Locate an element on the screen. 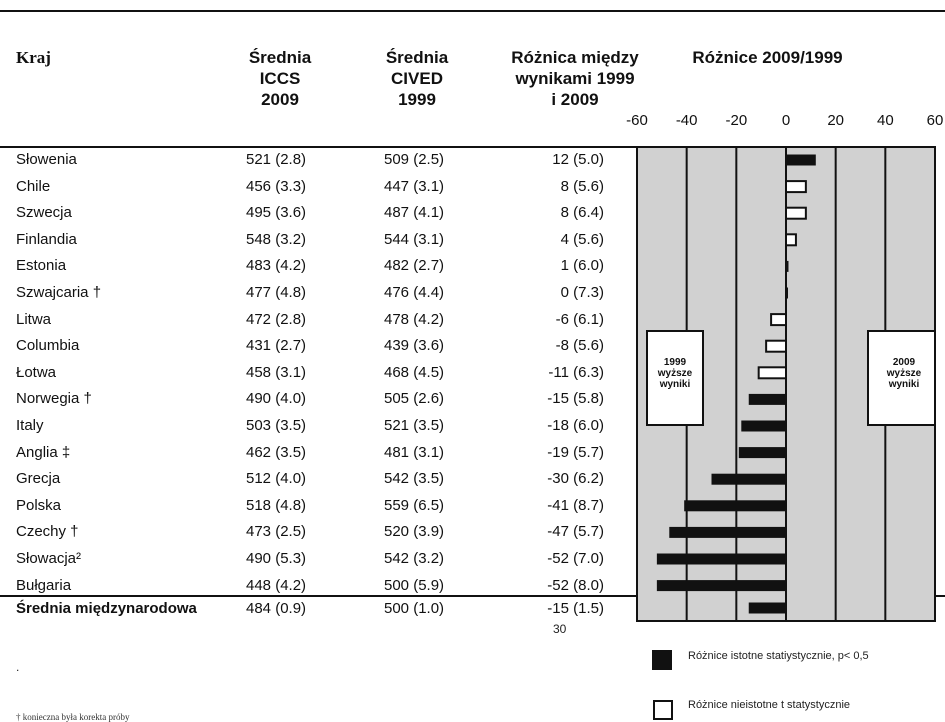 The height and width of the screenshot is (722, 945). header-diff-line-2: wynikami 1999 is located at coordinates (575, 78).